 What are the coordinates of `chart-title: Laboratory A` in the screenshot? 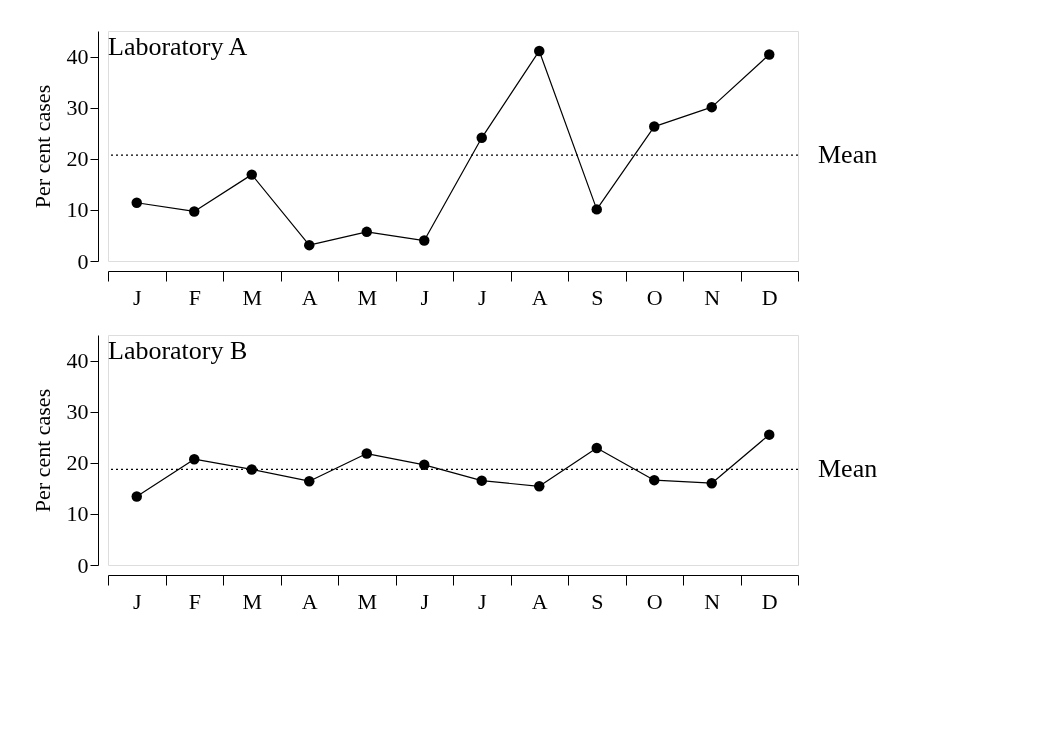 It's located at (178, 46).